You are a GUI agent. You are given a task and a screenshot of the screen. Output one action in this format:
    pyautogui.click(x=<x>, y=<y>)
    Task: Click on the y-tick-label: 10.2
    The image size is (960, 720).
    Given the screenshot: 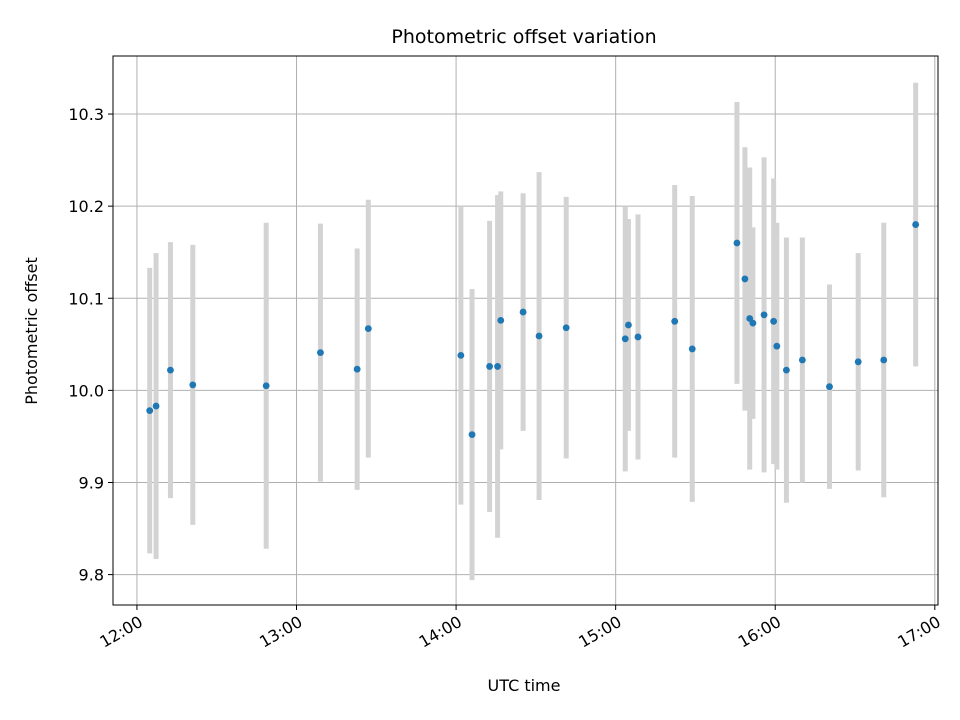 What is the action you would take?
    pyautogui.click(x=86, y=206)
    